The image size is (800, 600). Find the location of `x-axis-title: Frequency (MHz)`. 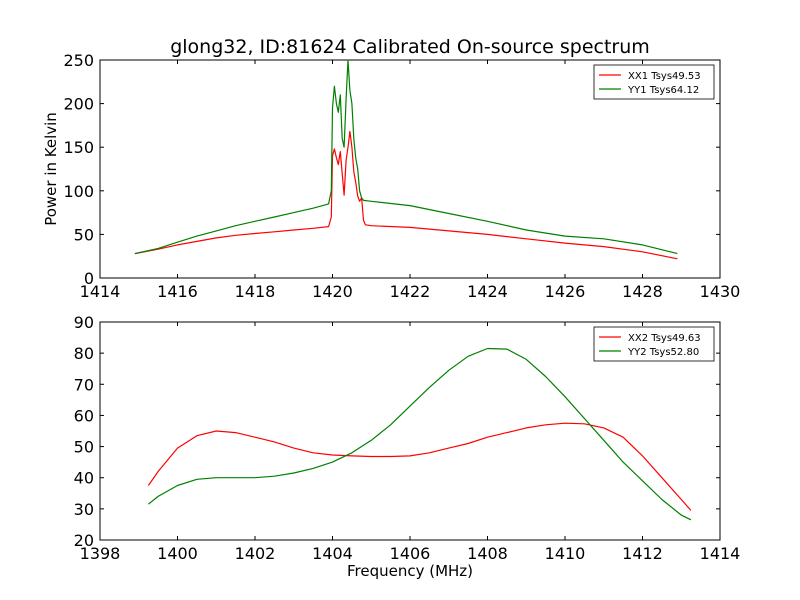

x-axis-title: Frequency (MHz) is located at coordinates (410, 571).